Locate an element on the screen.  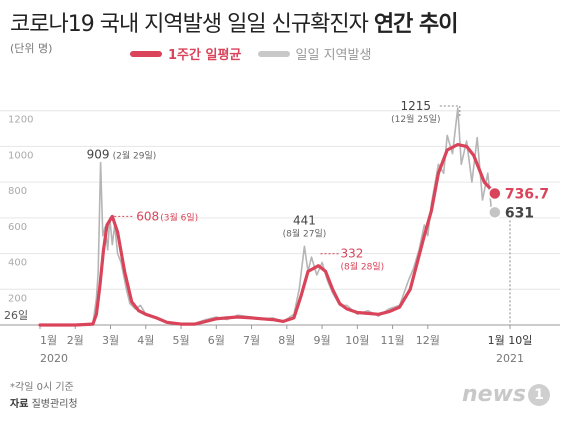
source-label: 자료 is located at coordinates (19, 404).